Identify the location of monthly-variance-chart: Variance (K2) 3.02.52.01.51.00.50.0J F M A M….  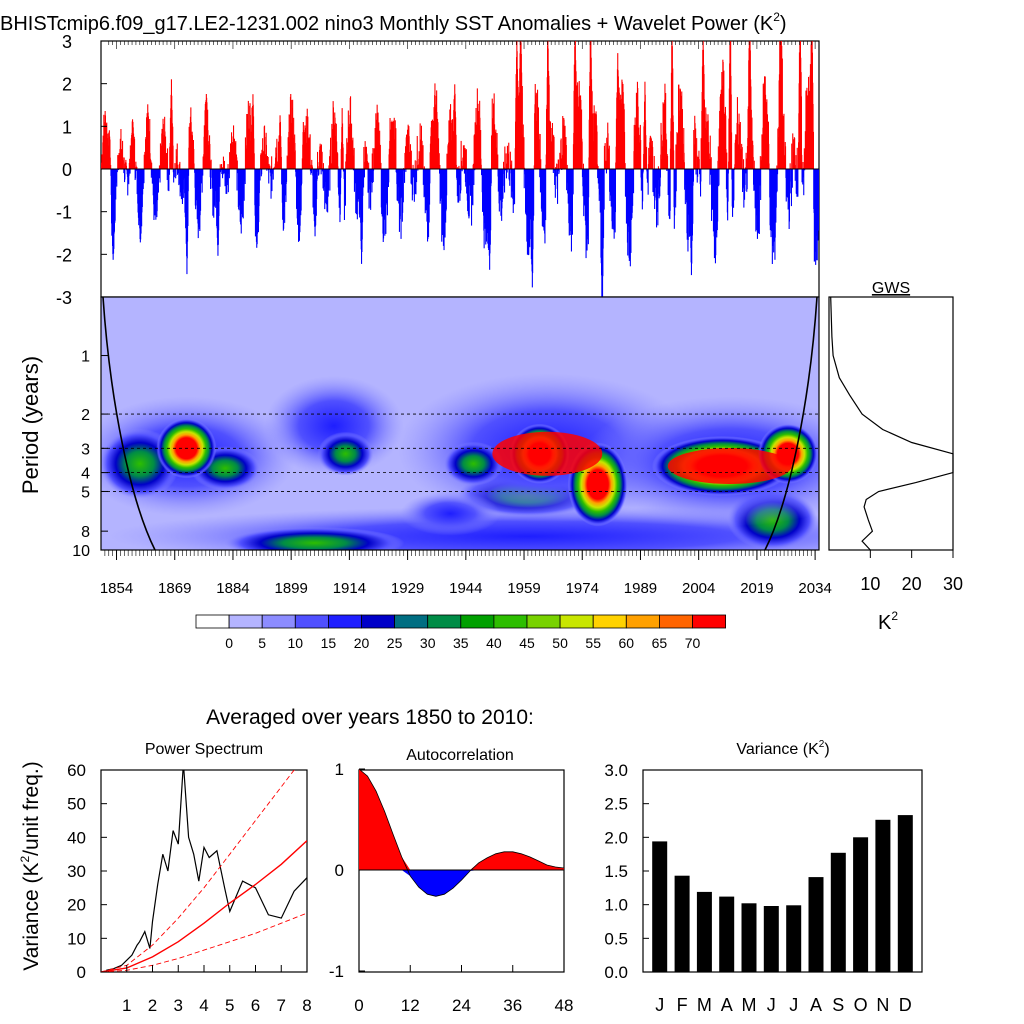
(763, 877).